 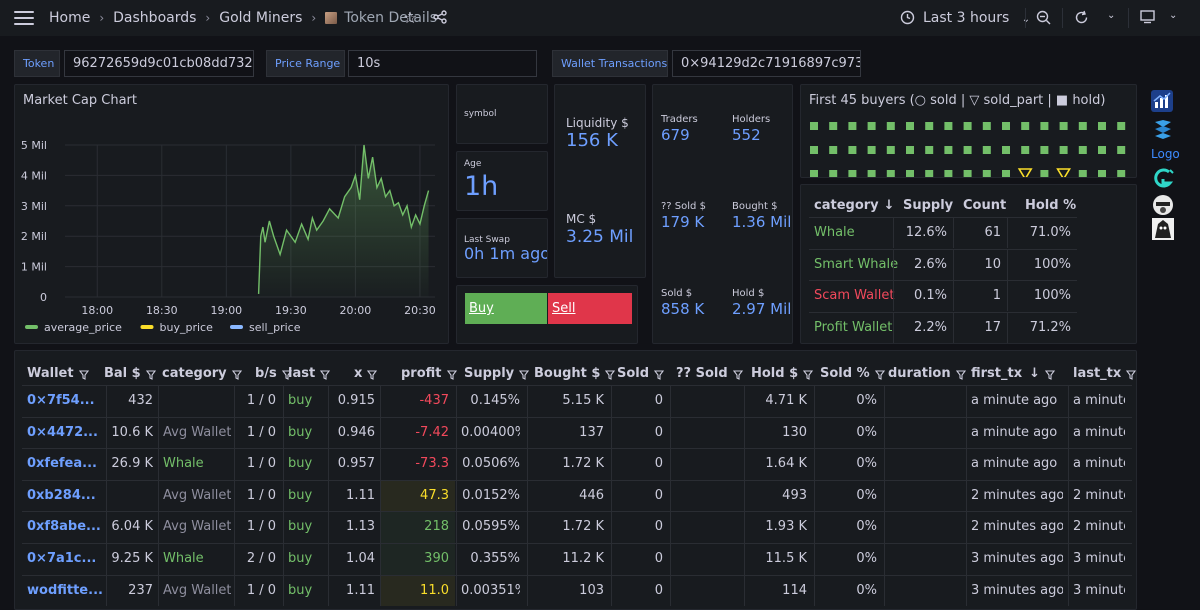 I want to click on col-header-last: last, so click(x=309, y=373).